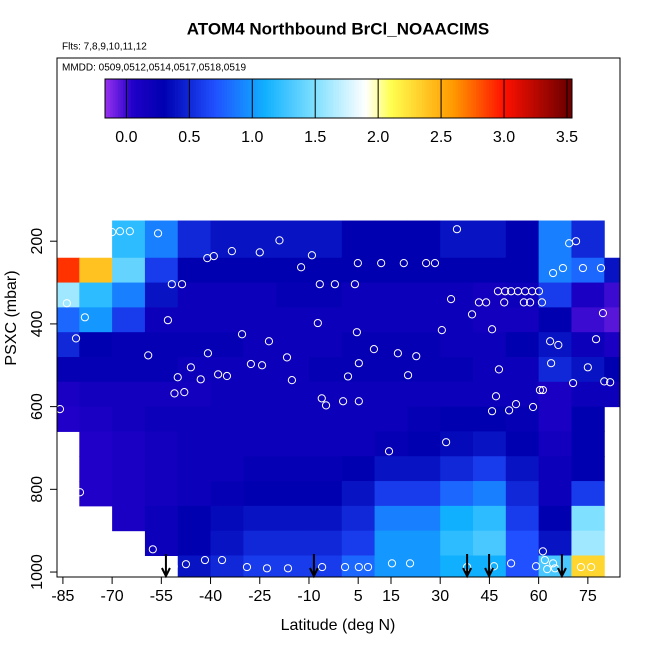 The width and height of the screenshot is (650, 650). Describe the element at coordinates (259, 596) in the screenshot. I see `x-tick-label: -25` at that location.